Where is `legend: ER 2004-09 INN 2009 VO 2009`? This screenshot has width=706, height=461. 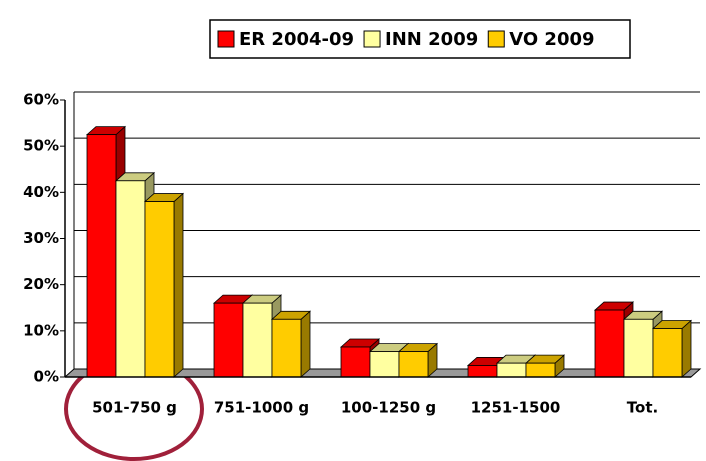
legend: ER 2004-09 INN 2009 VO 2009 is located at coordinates (406, 39).